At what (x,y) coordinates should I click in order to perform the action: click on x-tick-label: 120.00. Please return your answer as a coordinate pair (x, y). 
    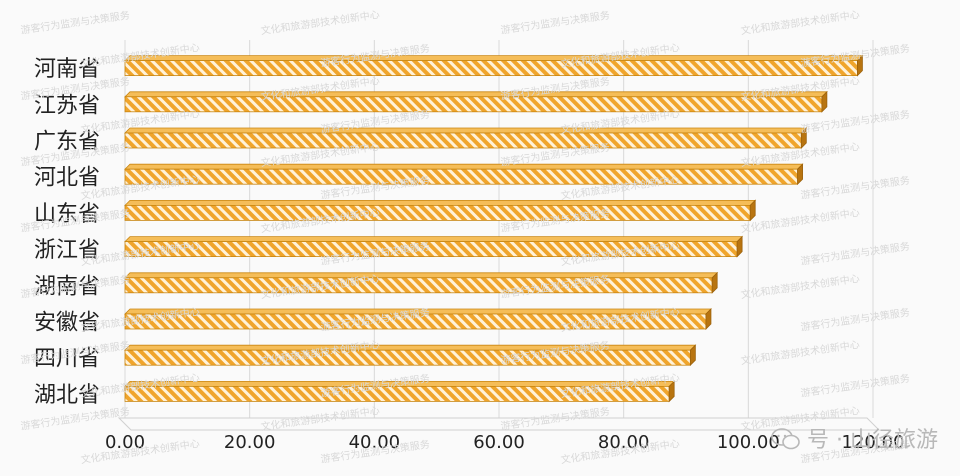
    Looking at the image, I should click on (873, 442).